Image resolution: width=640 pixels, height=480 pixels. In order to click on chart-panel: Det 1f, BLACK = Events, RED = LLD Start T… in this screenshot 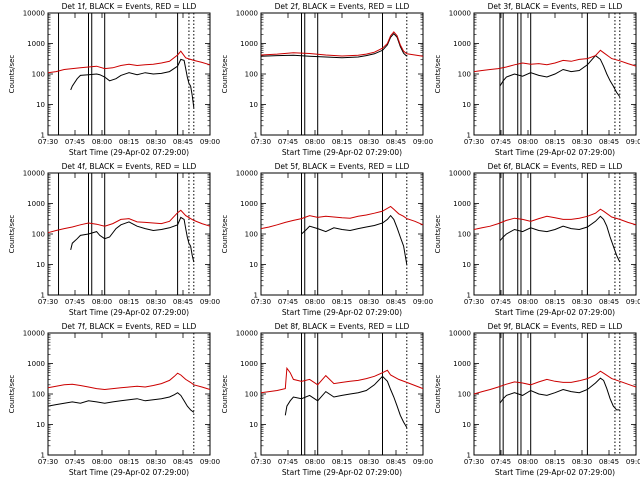, I will do `click(110, 80)`.